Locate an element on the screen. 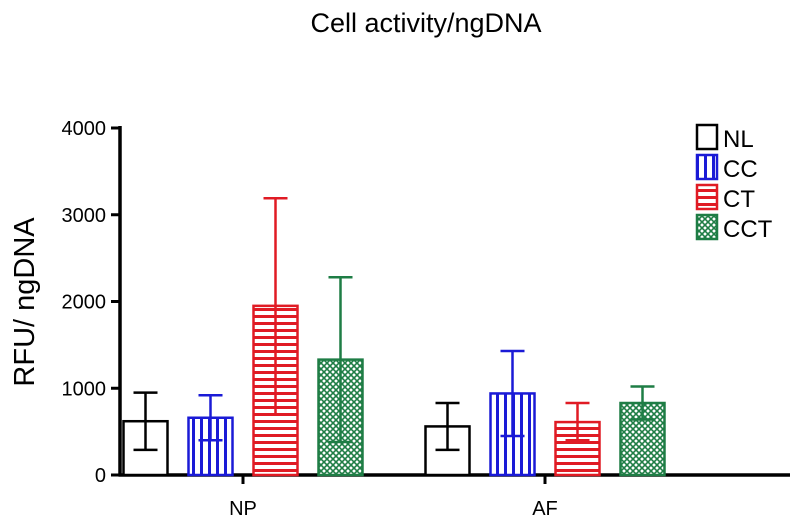  chart-title: Cell activity/ngDNA is located at coordinates (425, 23).